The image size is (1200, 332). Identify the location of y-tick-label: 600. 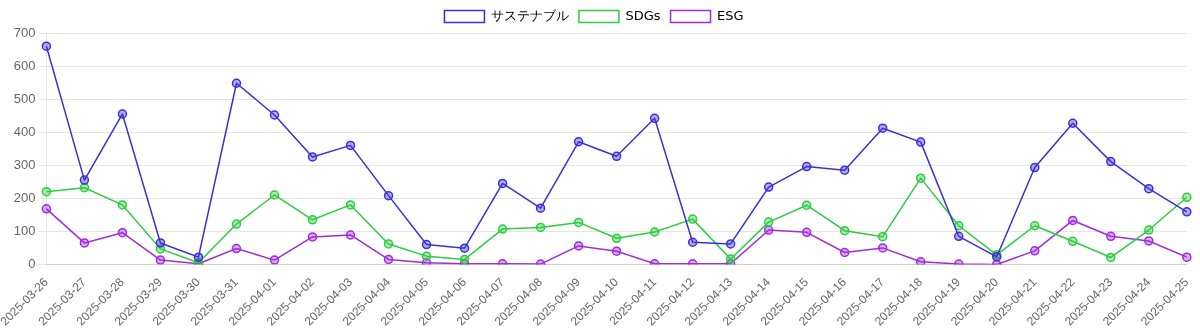
(24, 65).